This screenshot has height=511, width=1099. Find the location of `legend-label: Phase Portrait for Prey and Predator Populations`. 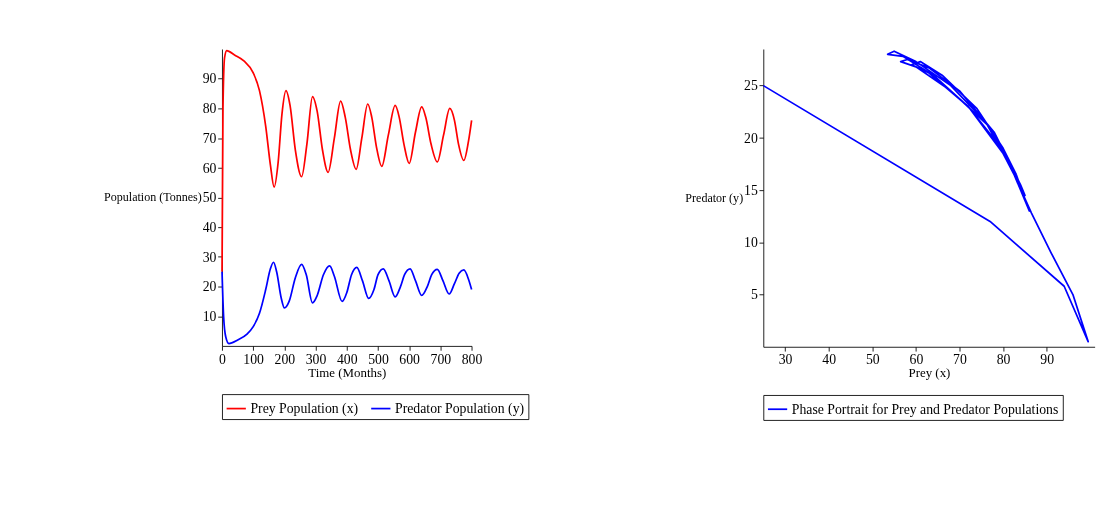

legend-label: Phase Portrait for Prey and Predator Populations is located at coordinates (925, 409).